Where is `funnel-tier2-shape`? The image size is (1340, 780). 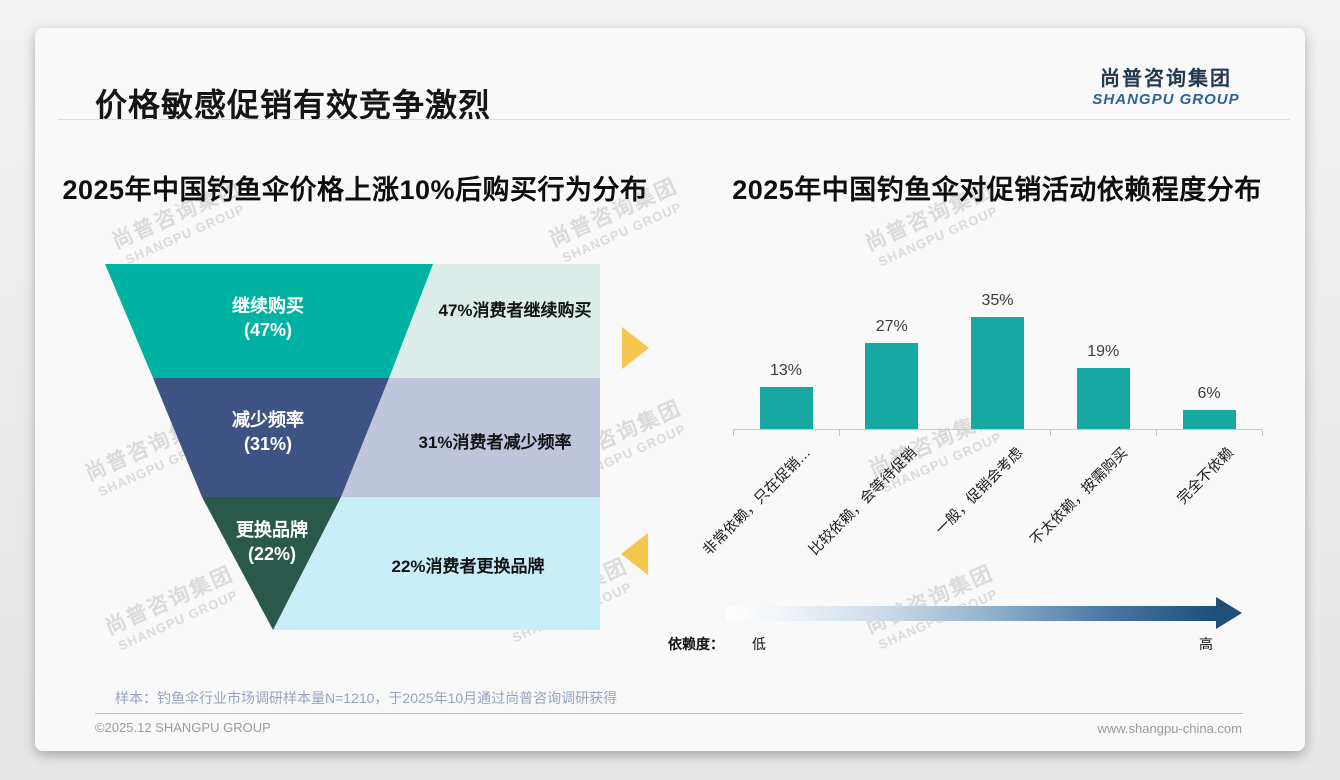
funnel-tier2-shape is located at coordinates (271, 437).